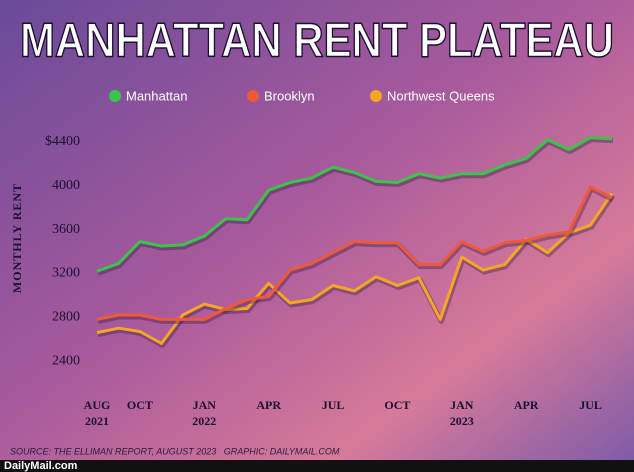 The image size is (634, 472). Describe the element at coordinates (441, 95) in the screenshot. I see `legend-label: Northwest Queens` at that location.